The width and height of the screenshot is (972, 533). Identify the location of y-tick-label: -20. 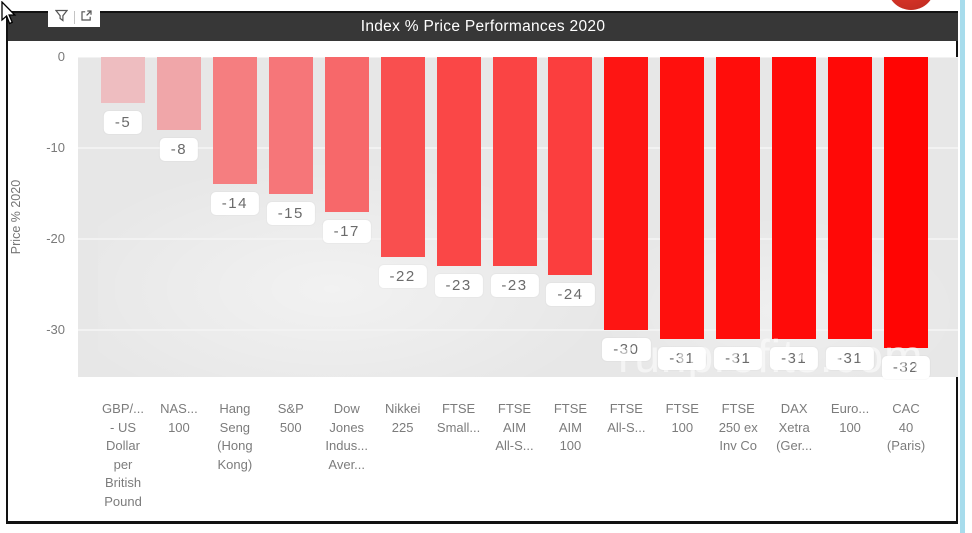
(55, 238).